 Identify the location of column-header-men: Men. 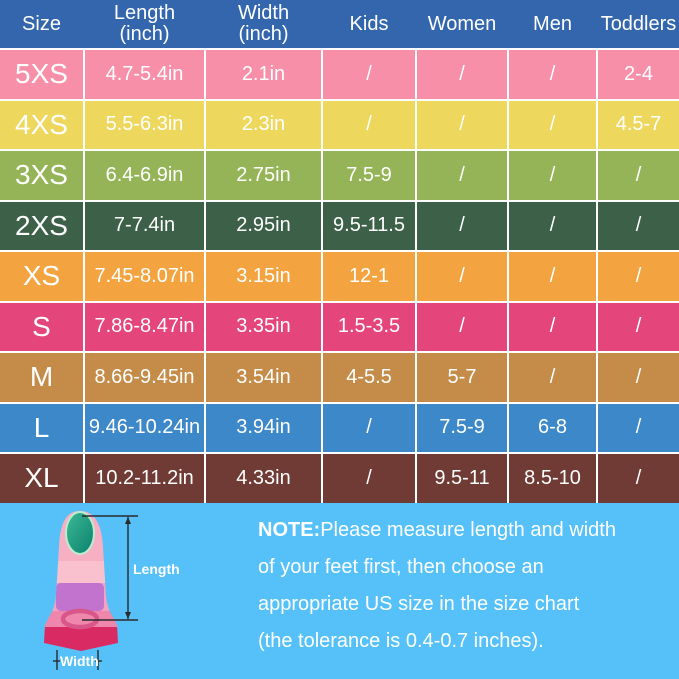
(552, 24).